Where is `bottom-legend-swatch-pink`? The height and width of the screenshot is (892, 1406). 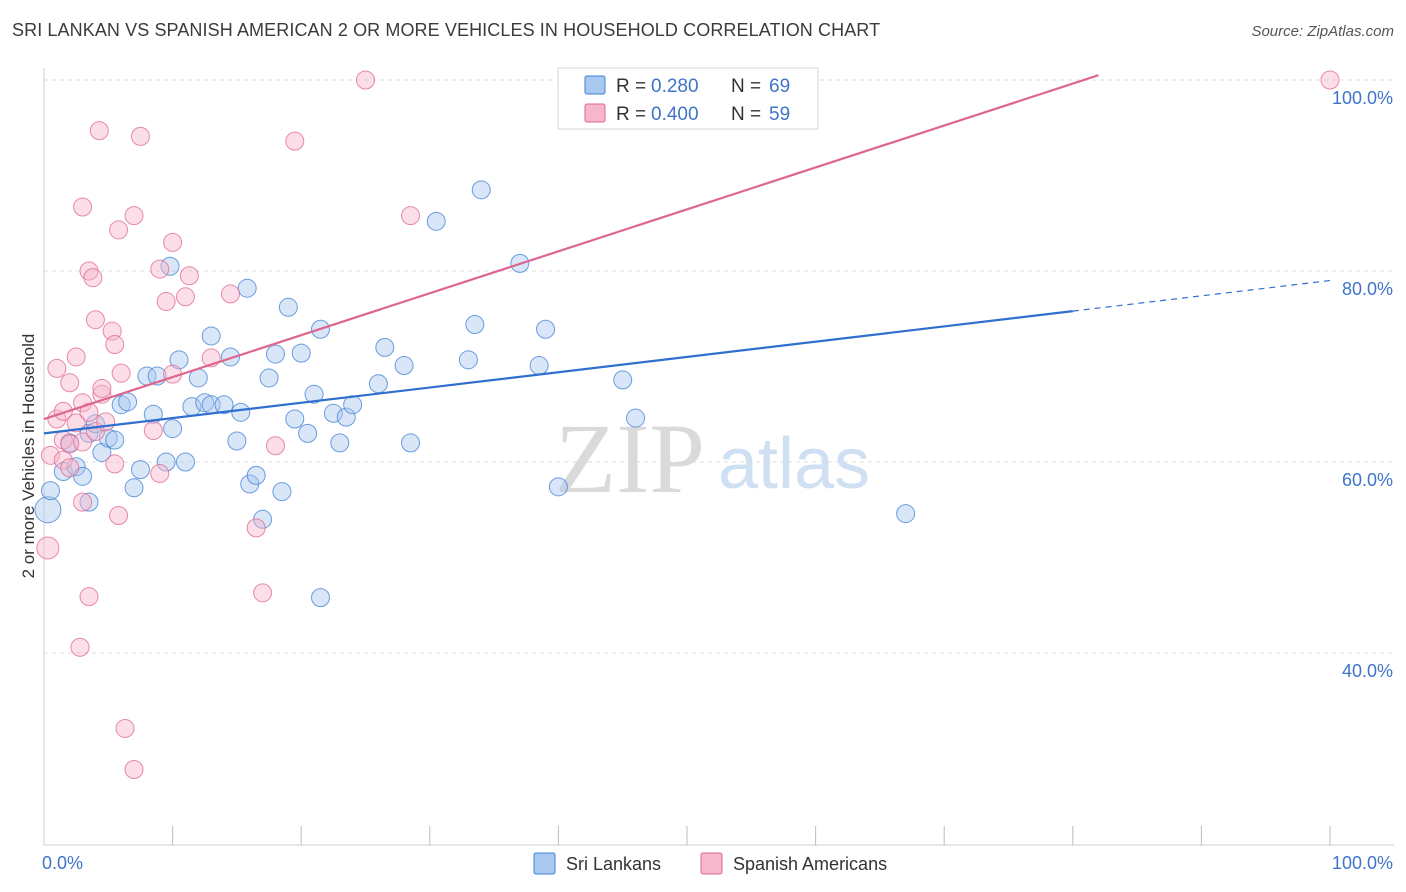
bottom-legend-swatch-pink is located at coordinates (711, 863).